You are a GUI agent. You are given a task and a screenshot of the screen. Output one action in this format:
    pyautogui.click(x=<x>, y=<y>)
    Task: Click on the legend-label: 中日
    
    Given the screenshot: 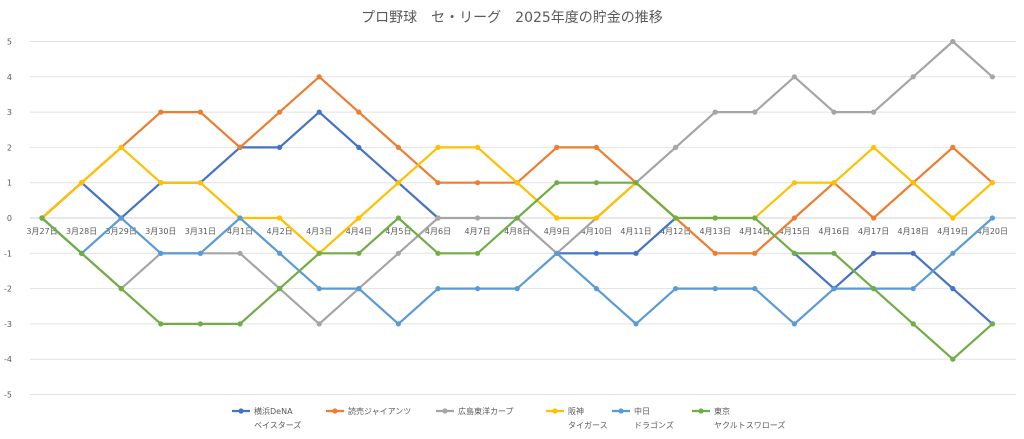 What is the action you would take?
    pyautogui.click(x=642, y=411)
    